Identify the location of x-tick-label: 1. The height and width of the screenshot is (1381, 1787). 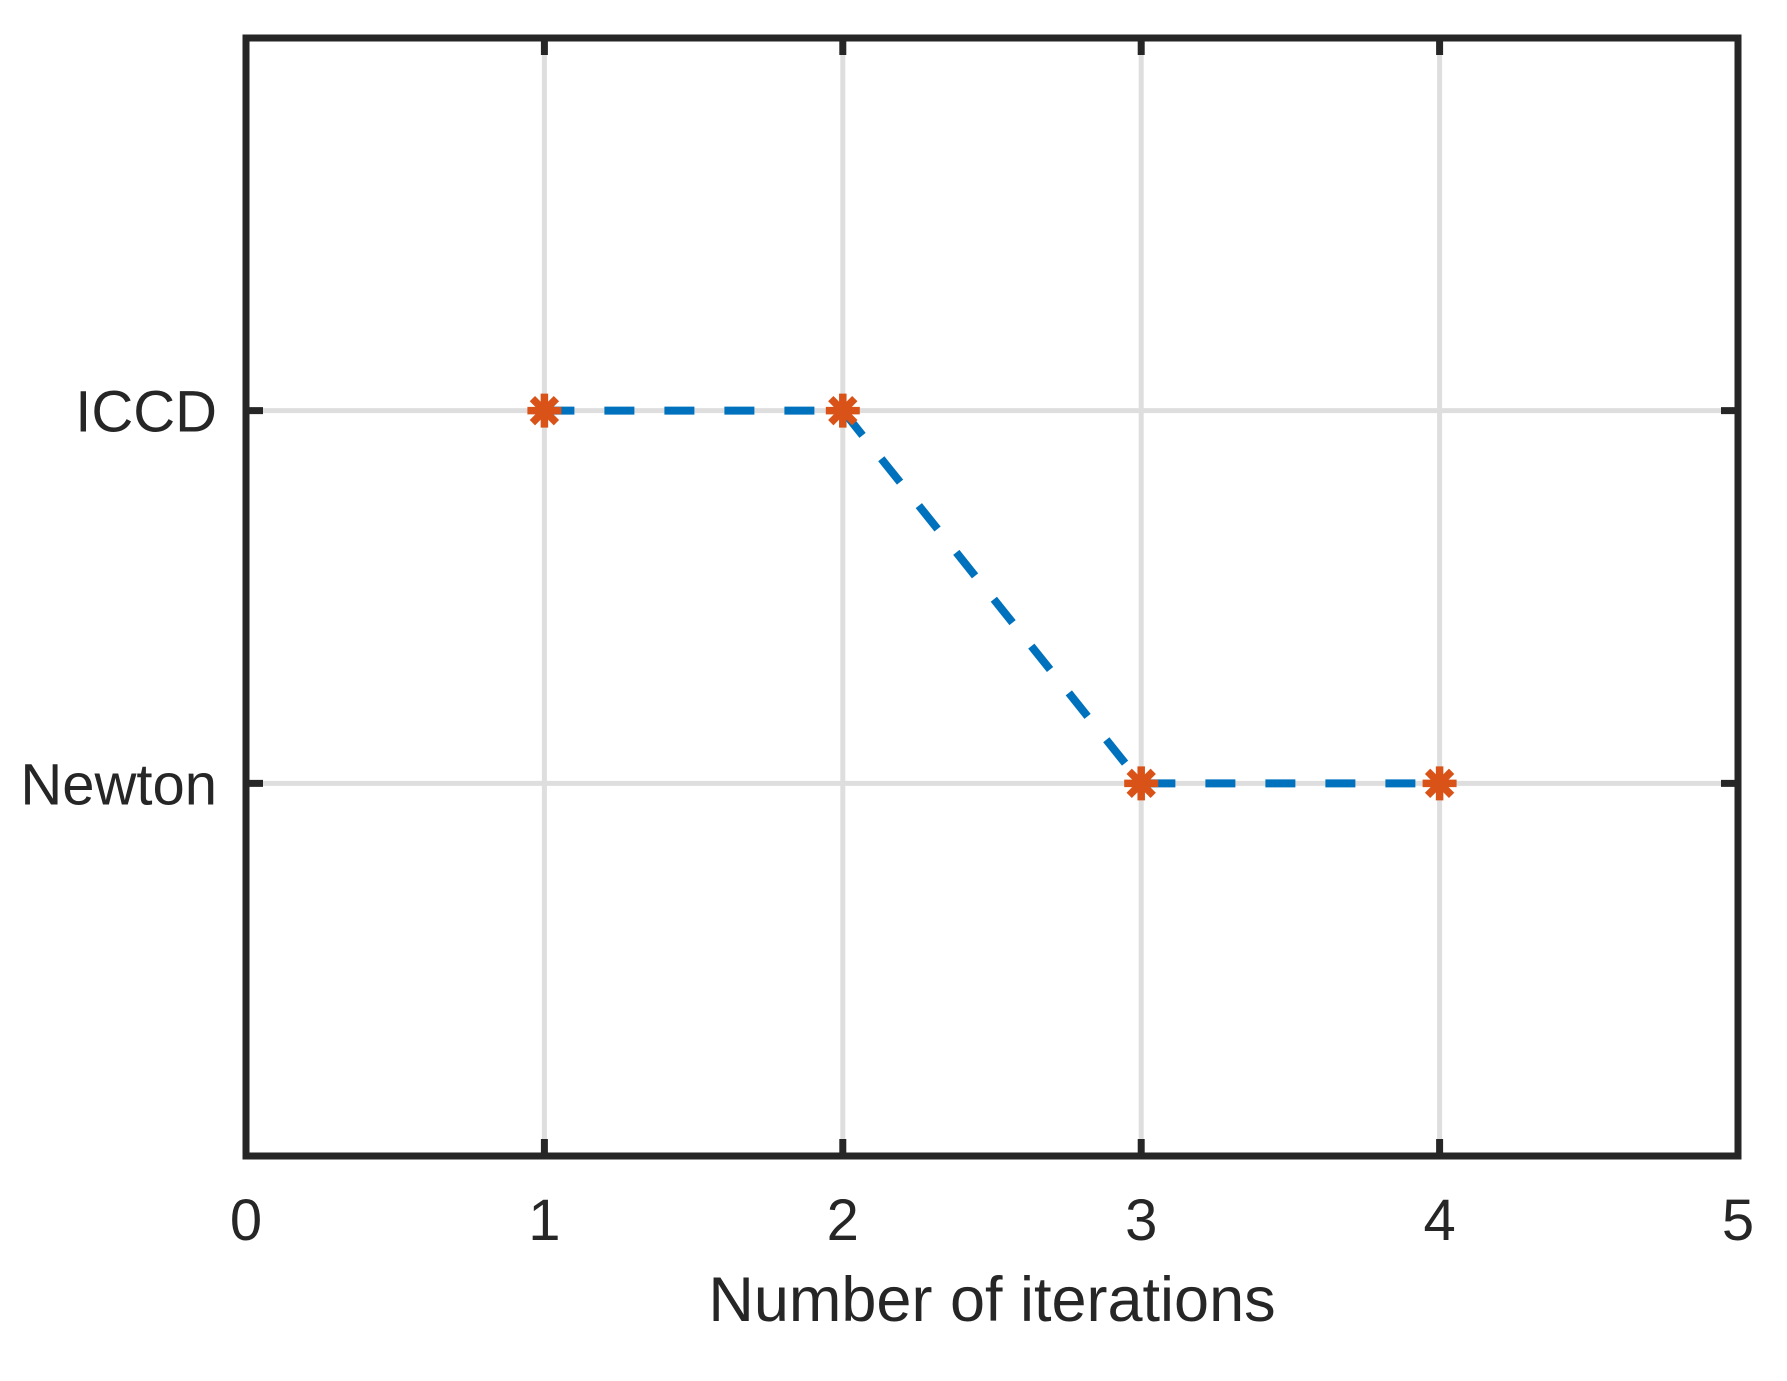
(544, 1220).